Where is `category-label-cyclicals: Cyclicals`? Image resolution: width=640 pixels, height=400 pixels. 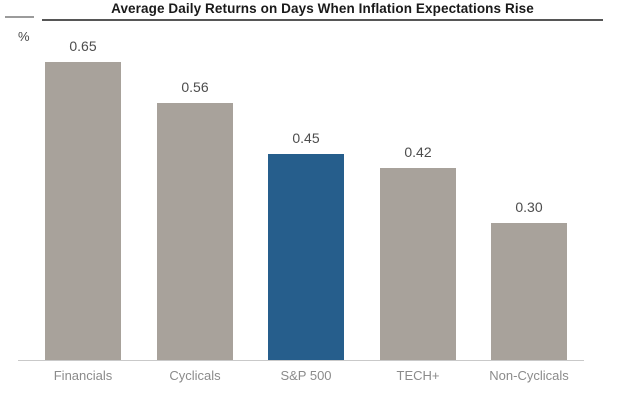
category-label-cyclicals: Cyclicals is located at coordinates (195, 375).